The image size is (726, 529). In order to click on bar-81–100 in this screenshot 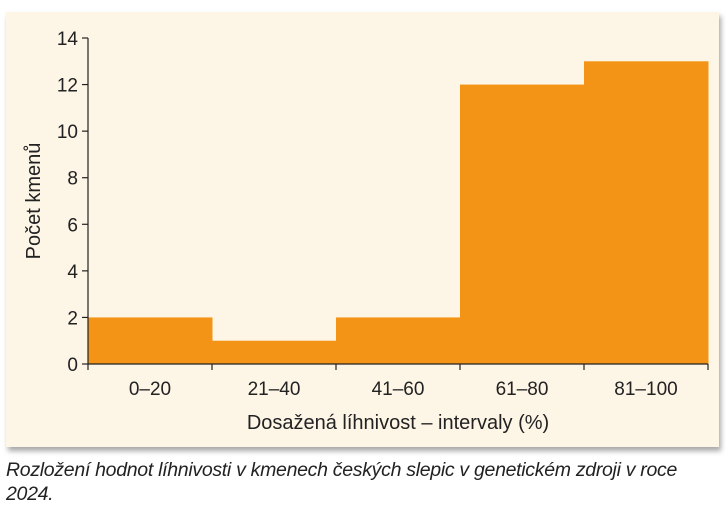, I will do `click(646, 213)`.